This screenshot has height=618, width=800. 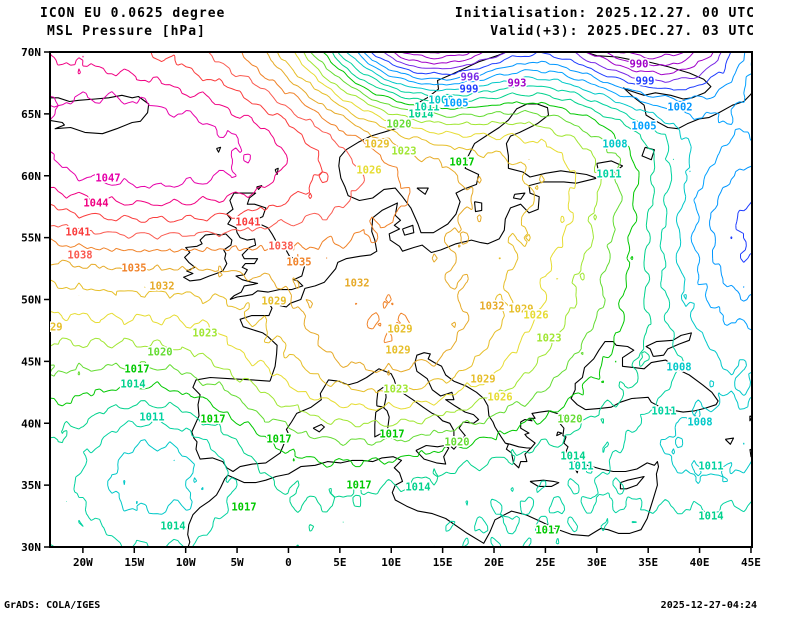 What do you see at coordinates (95, 204) in the screenshot?
I see `isobar-label: 1044` at bounding box center [95, 204].